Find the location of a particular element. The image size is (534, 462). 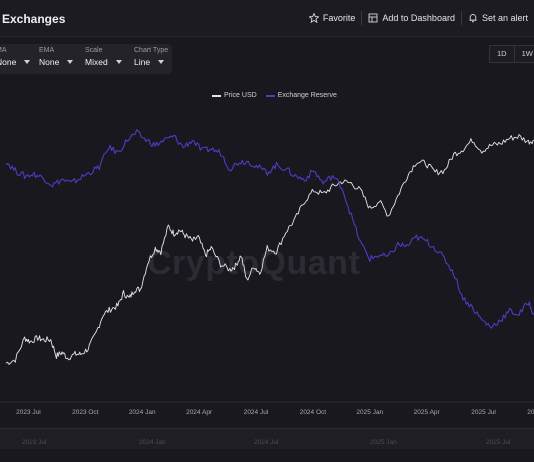

navigator-label: 2024 Jul is located at coordinates (266, 442).